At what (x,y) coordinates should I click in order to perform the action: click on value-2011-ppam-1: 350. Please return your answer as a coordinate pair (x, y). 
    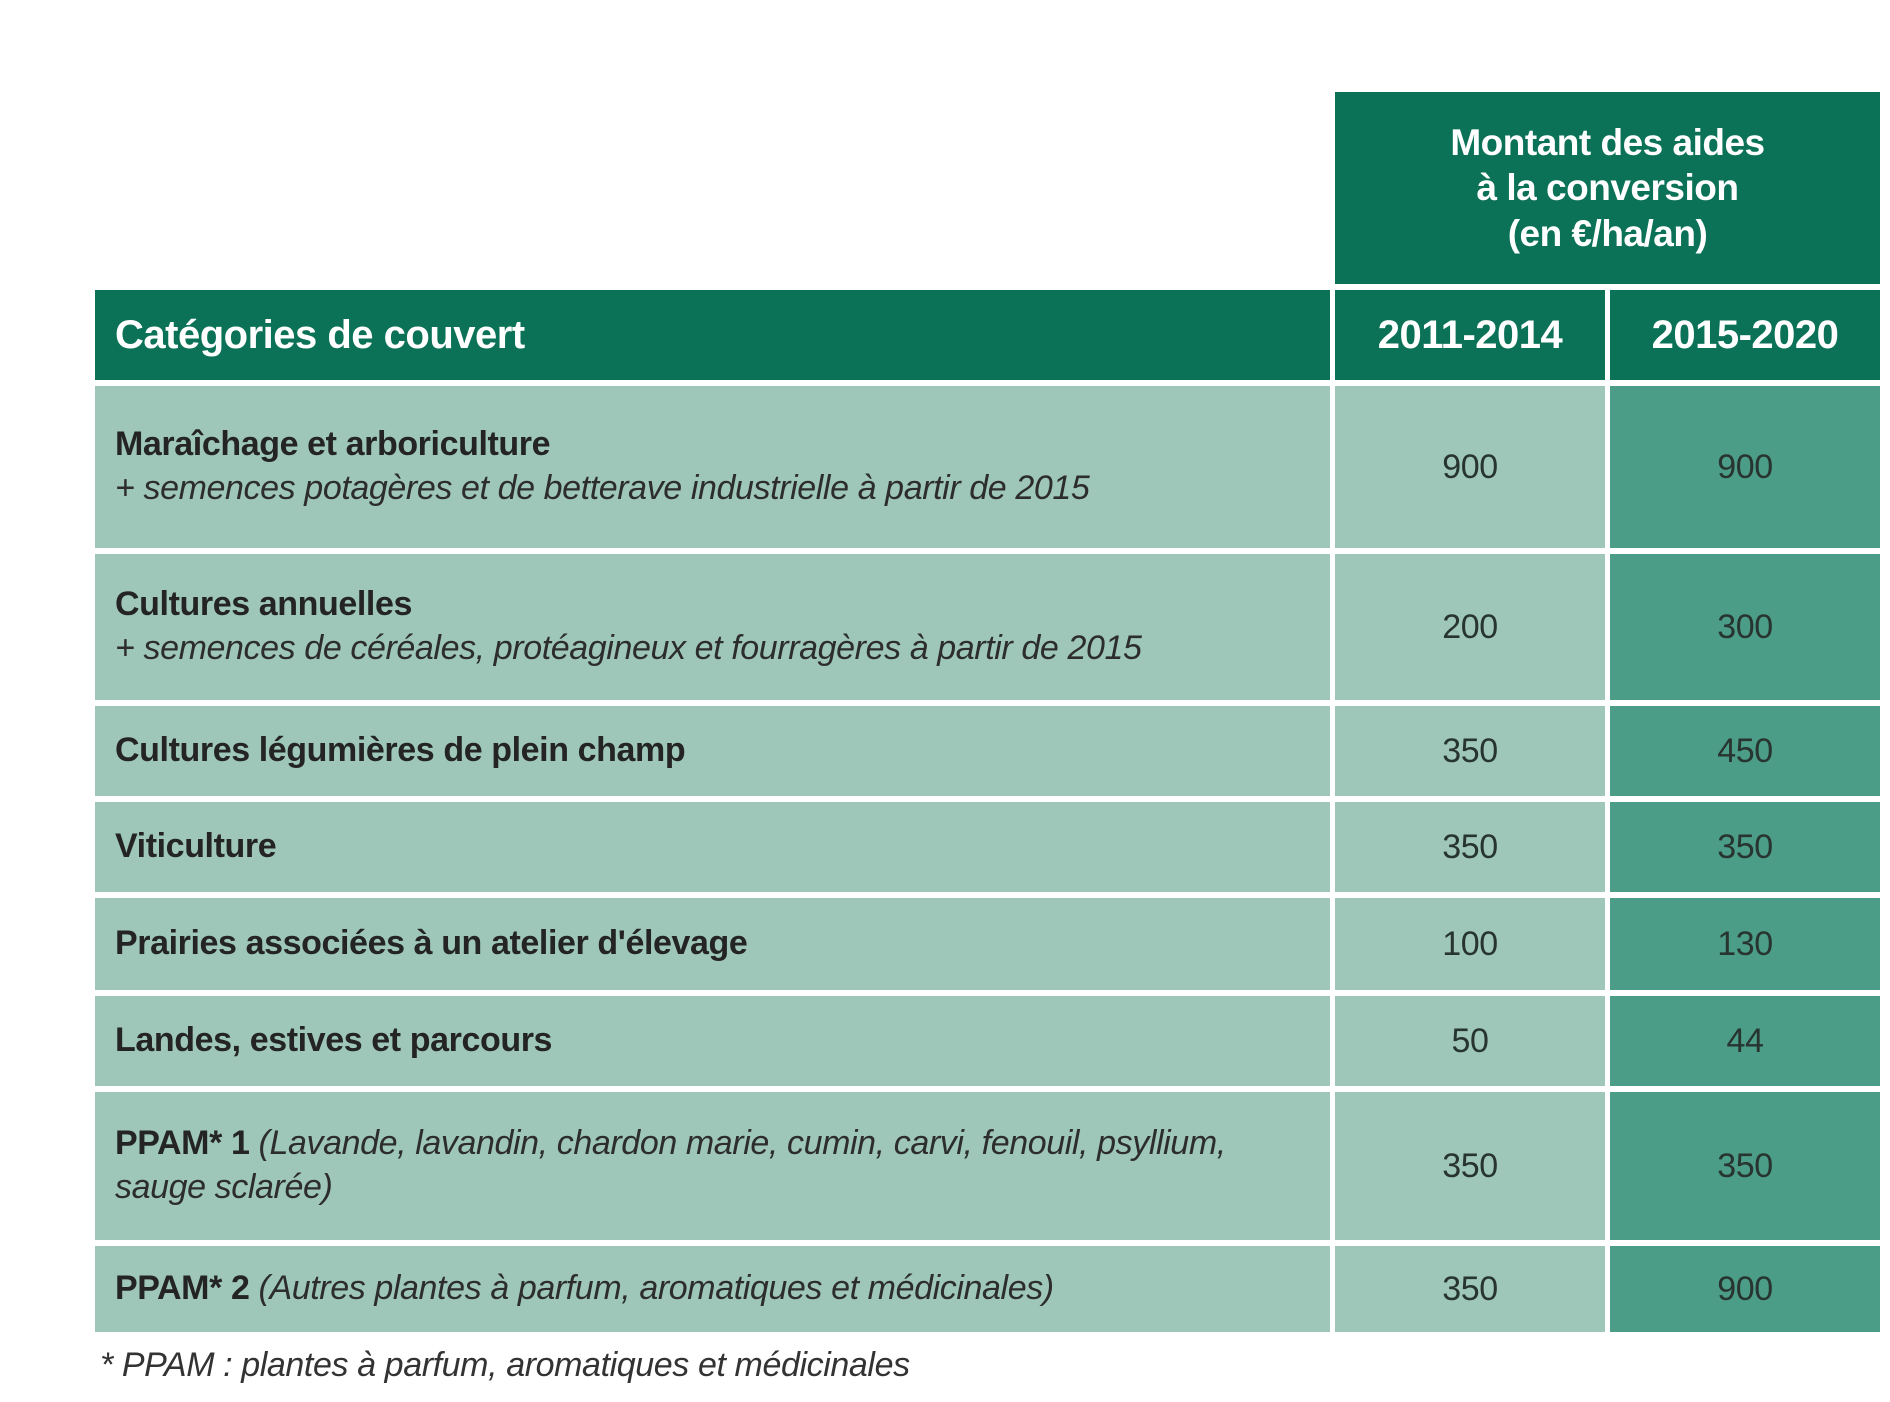
    Looking at the image, I should click on (1470, 1166).